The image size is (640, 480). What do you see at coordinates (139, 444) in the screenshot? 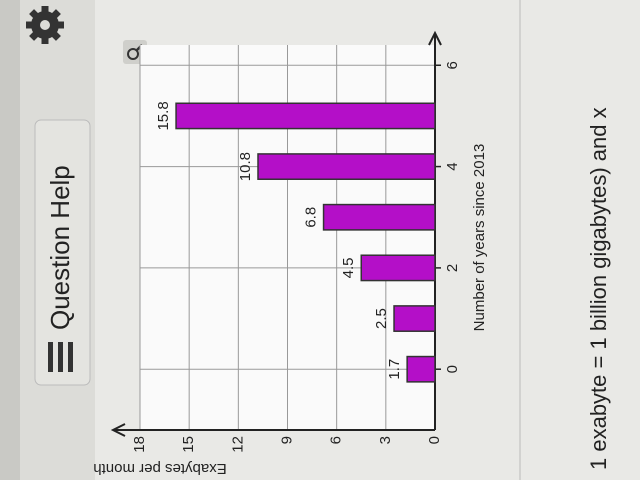
I see `y-tick-label: 18` at bounding box center [139, 444].